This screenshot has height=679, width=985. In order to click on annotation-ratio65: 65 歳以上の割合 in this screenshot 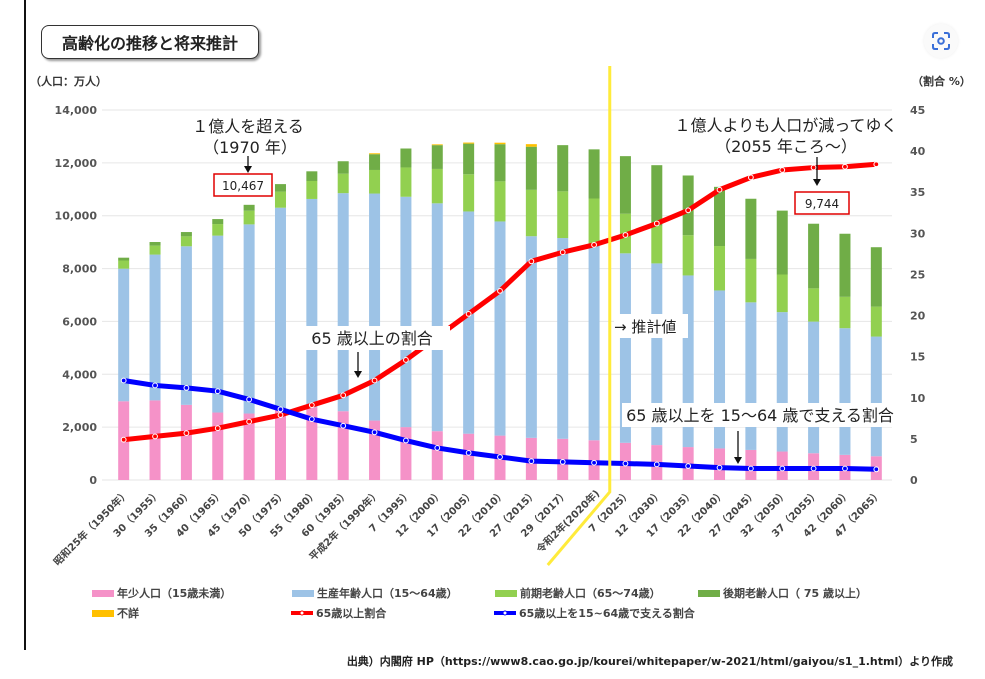, I will do `click(371, 338)`.